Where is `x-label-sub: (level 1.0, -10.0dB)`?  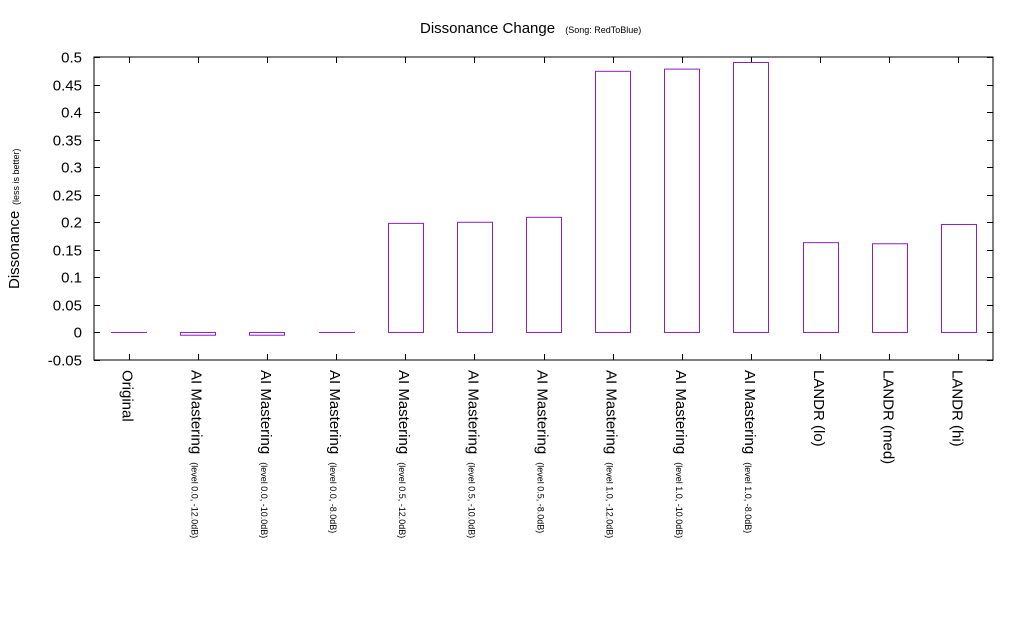
x-label-sub: (level 1.0, -10.0dB) is located at coordinates (679, 500).